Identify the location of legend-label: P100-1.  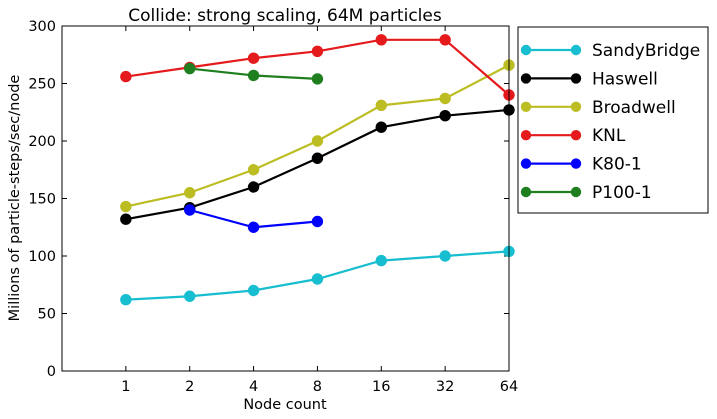
(622, 193).